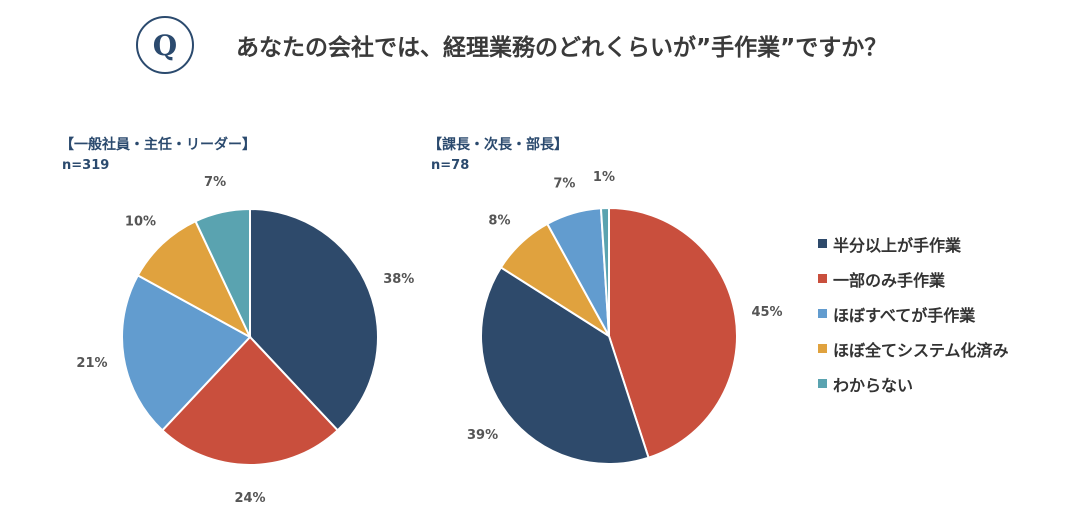 The width and height of the screenshot is (1071, 515). Describe the element at coordinates (140, 221) in the screenshot. I see `slice-label-staff: 10%` at that location.